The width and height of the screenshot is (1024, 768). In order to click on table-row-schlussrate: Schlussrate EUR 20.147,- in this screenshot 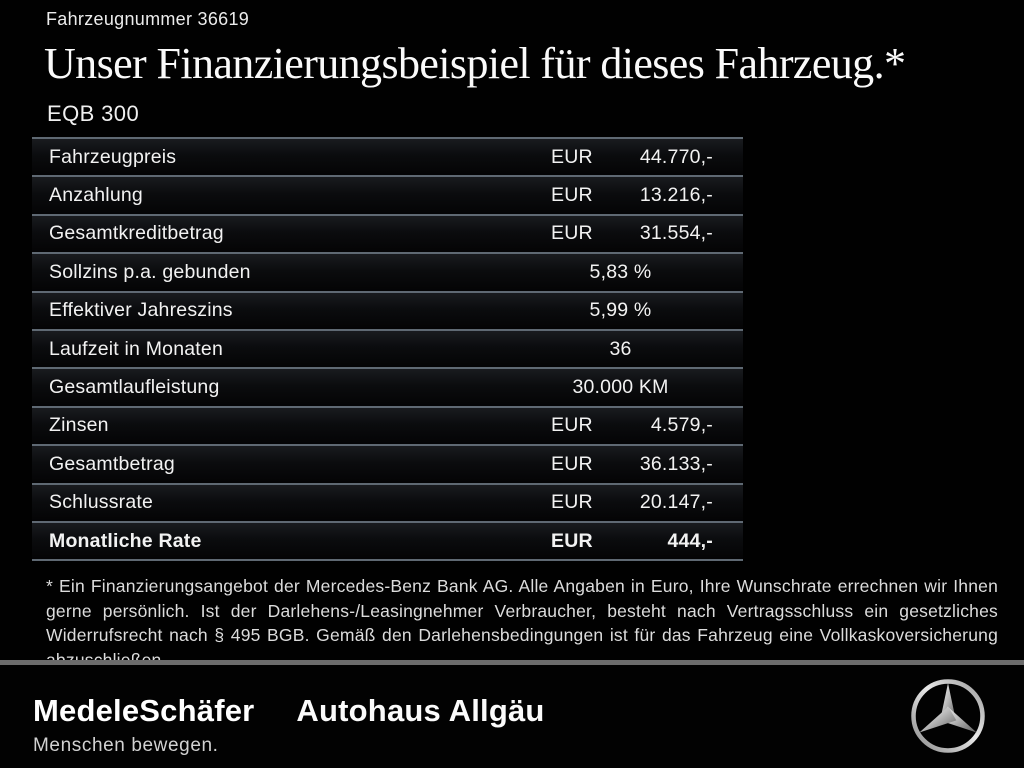, I will do `click(387, 501)`.